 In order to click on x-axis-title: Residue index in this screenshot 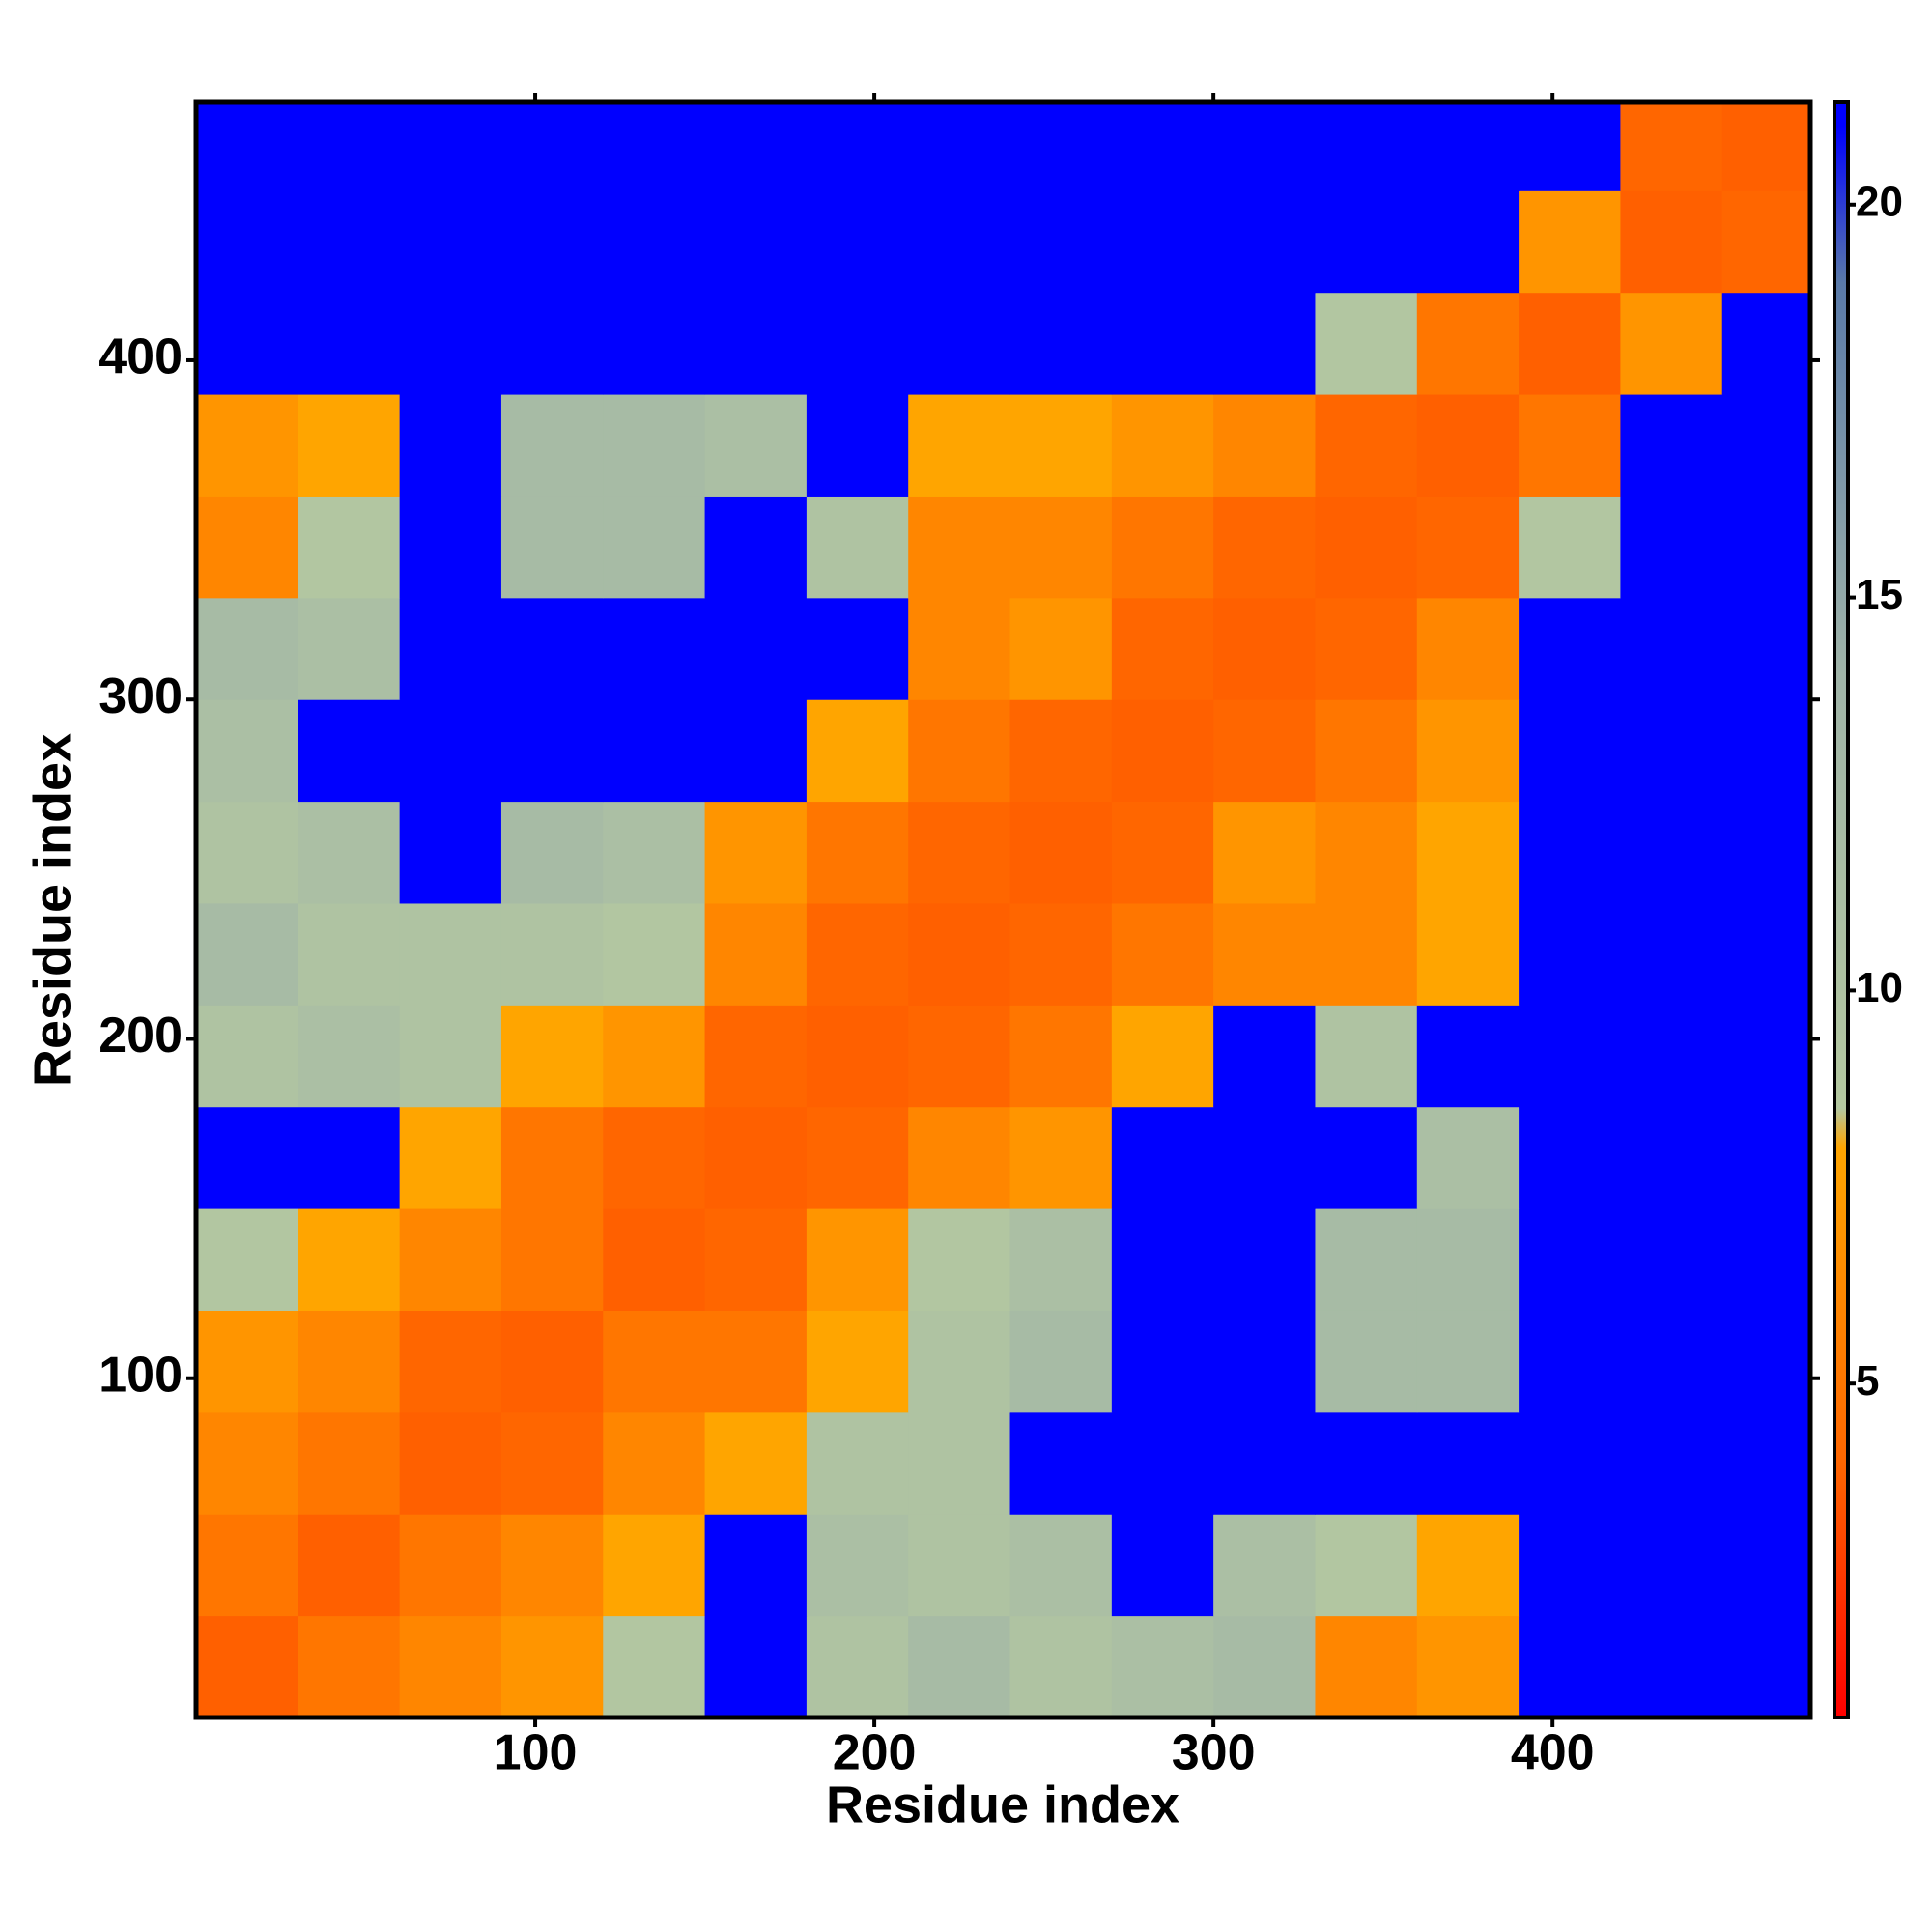, I will do `click(1002, 1804)`.